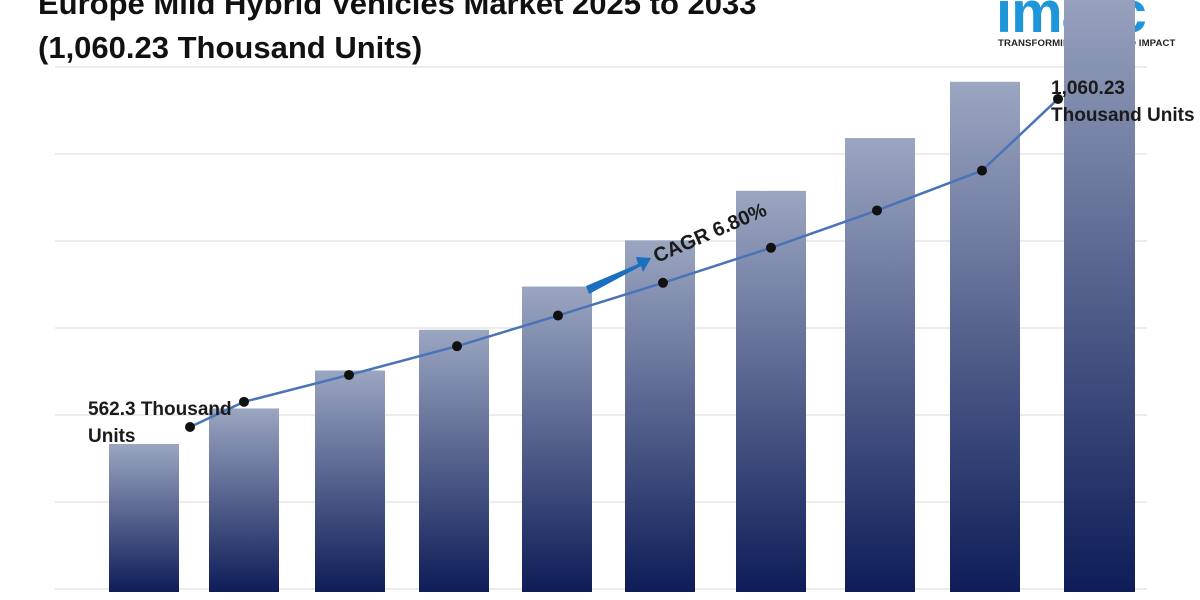 This screenshot has width=1200, height=600. Describe the element at coordinates (618, 275) in the screenshot. I see `cagr-arrow-icon` at that location.